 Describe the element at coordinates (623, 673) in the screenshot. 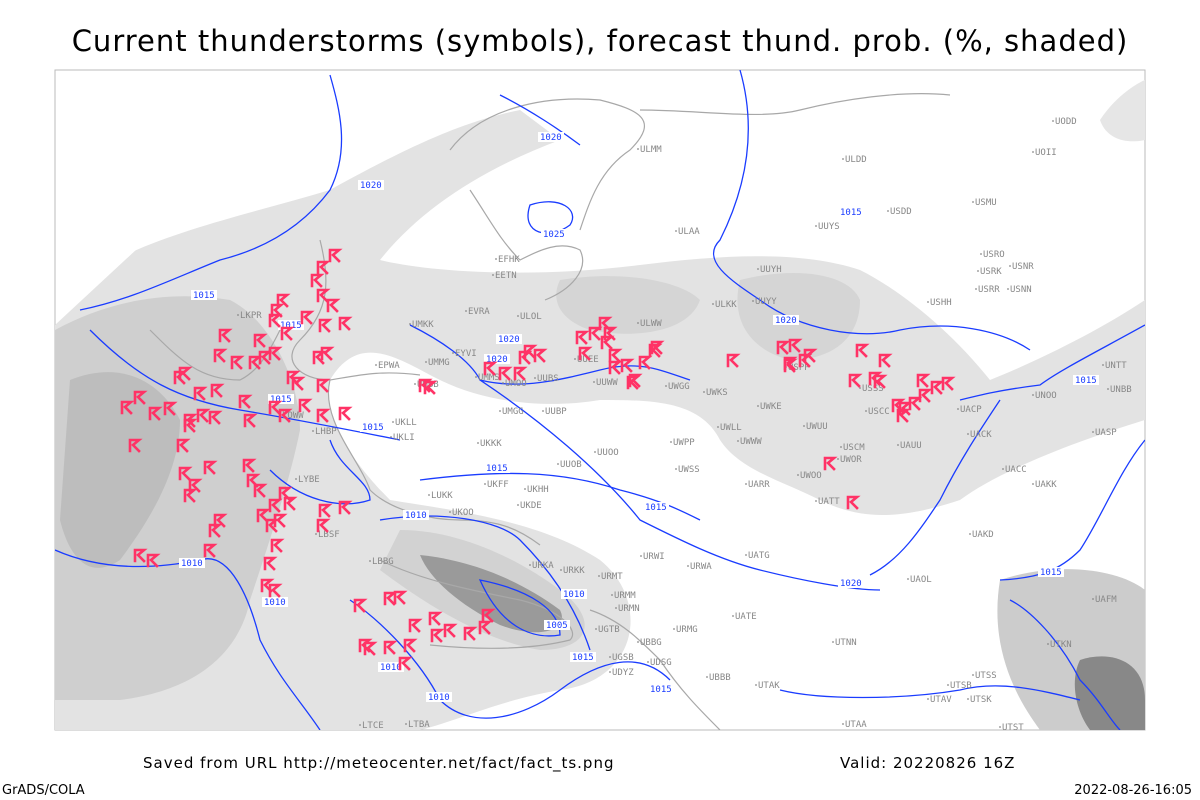

I see `station-label: UDYZ` at that location.